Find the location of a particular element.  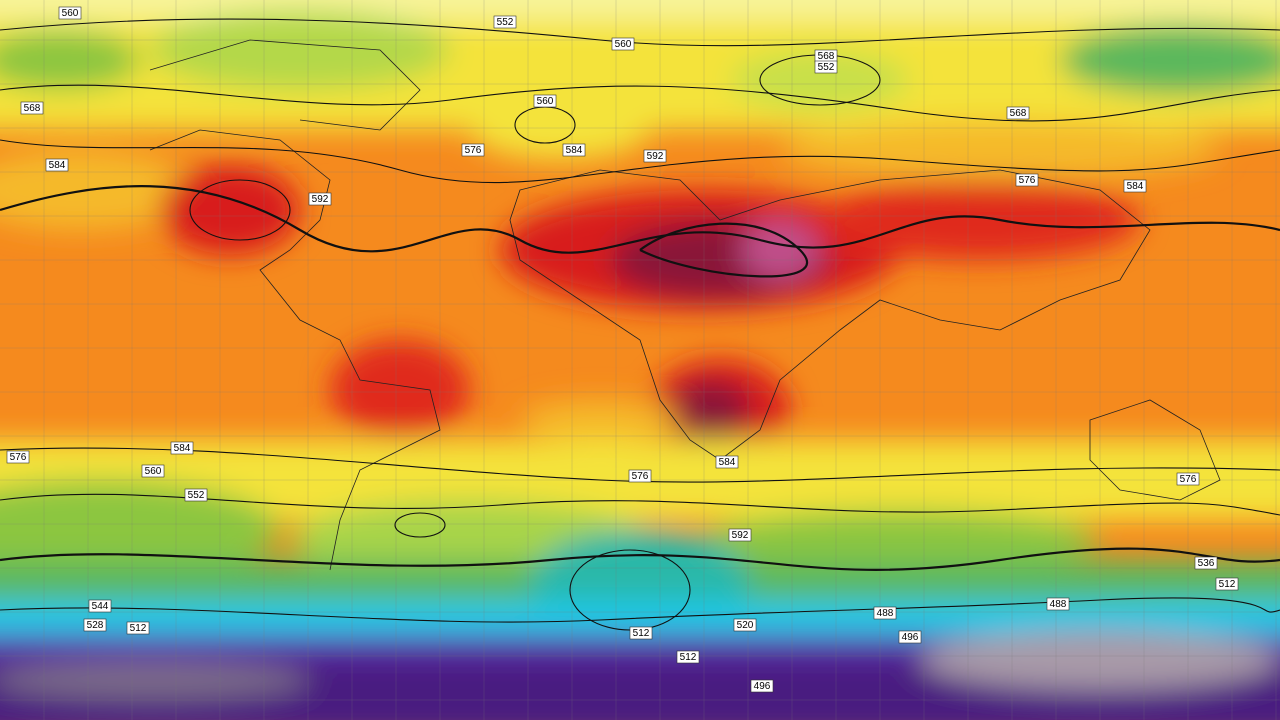

contour-label: 520 is located at coordinates (745, 625).